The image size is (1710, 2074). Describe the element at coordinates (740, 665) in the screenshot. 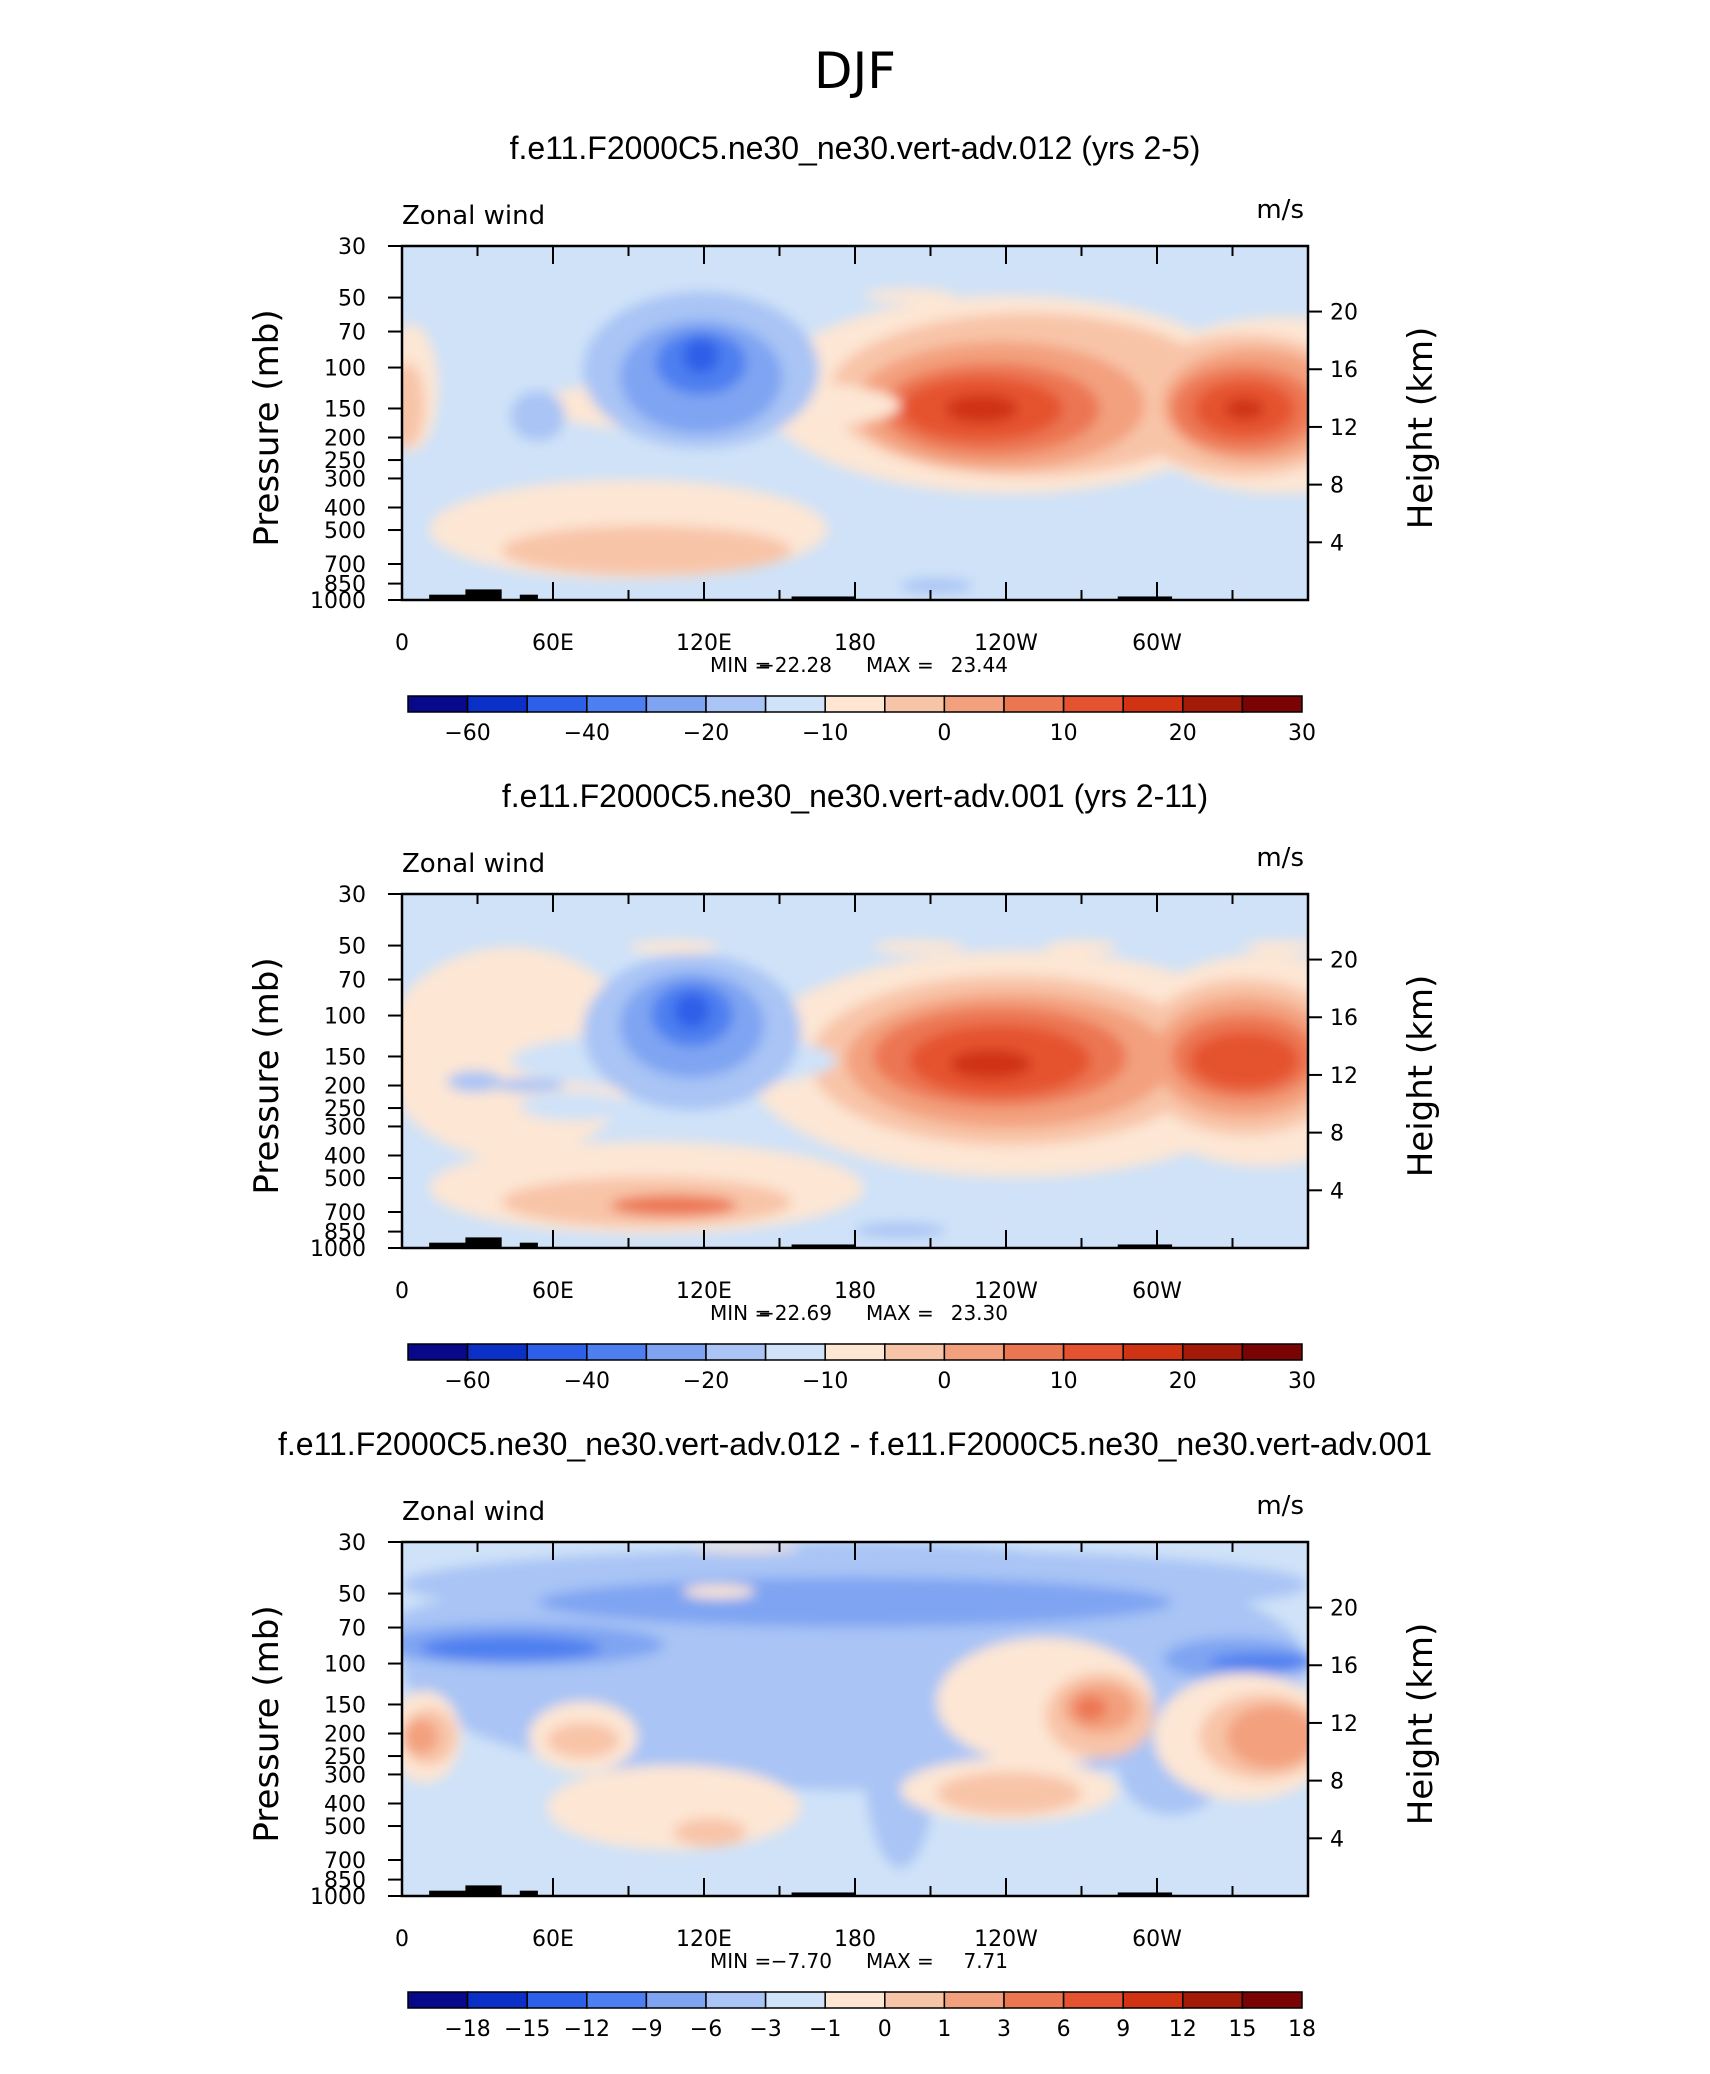

I see `min-label: MIN =` at that location.